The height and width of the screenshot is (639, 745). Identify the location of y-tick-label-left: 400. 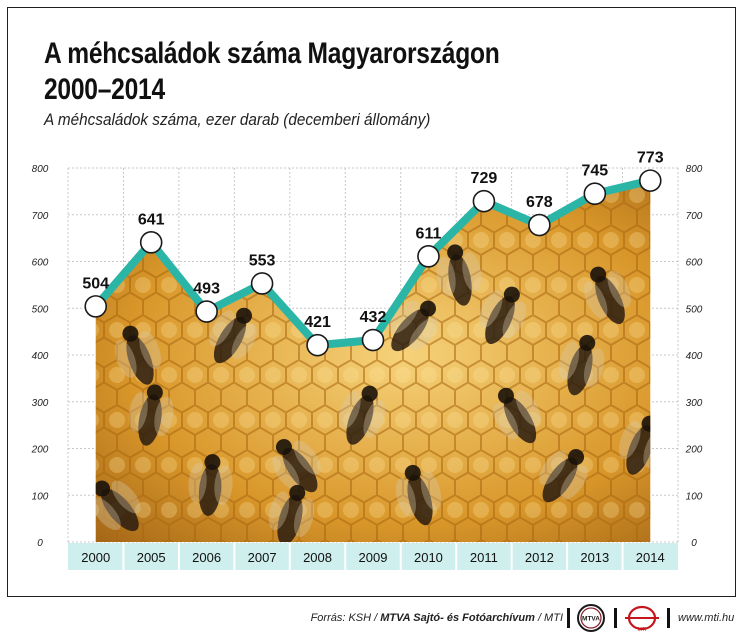
(40, 356).